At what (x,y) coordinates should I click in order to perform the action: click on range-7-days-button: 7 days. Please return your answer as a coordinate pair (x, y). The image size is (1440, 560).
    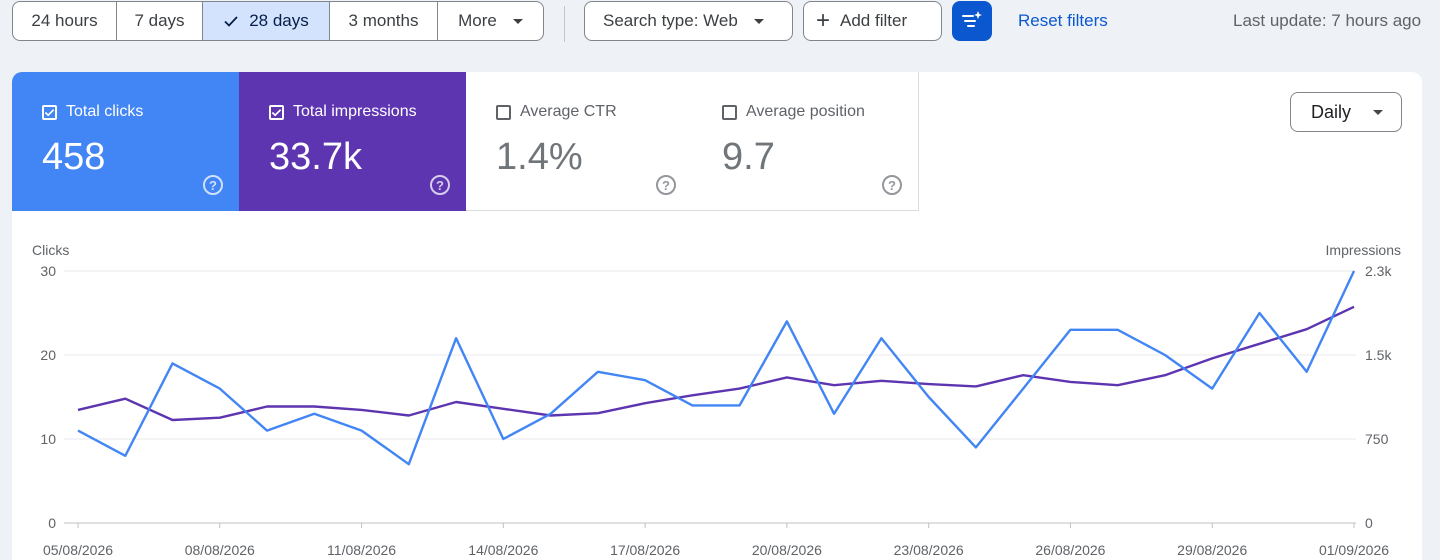
    Looking at the image, I should click on (160, 21).